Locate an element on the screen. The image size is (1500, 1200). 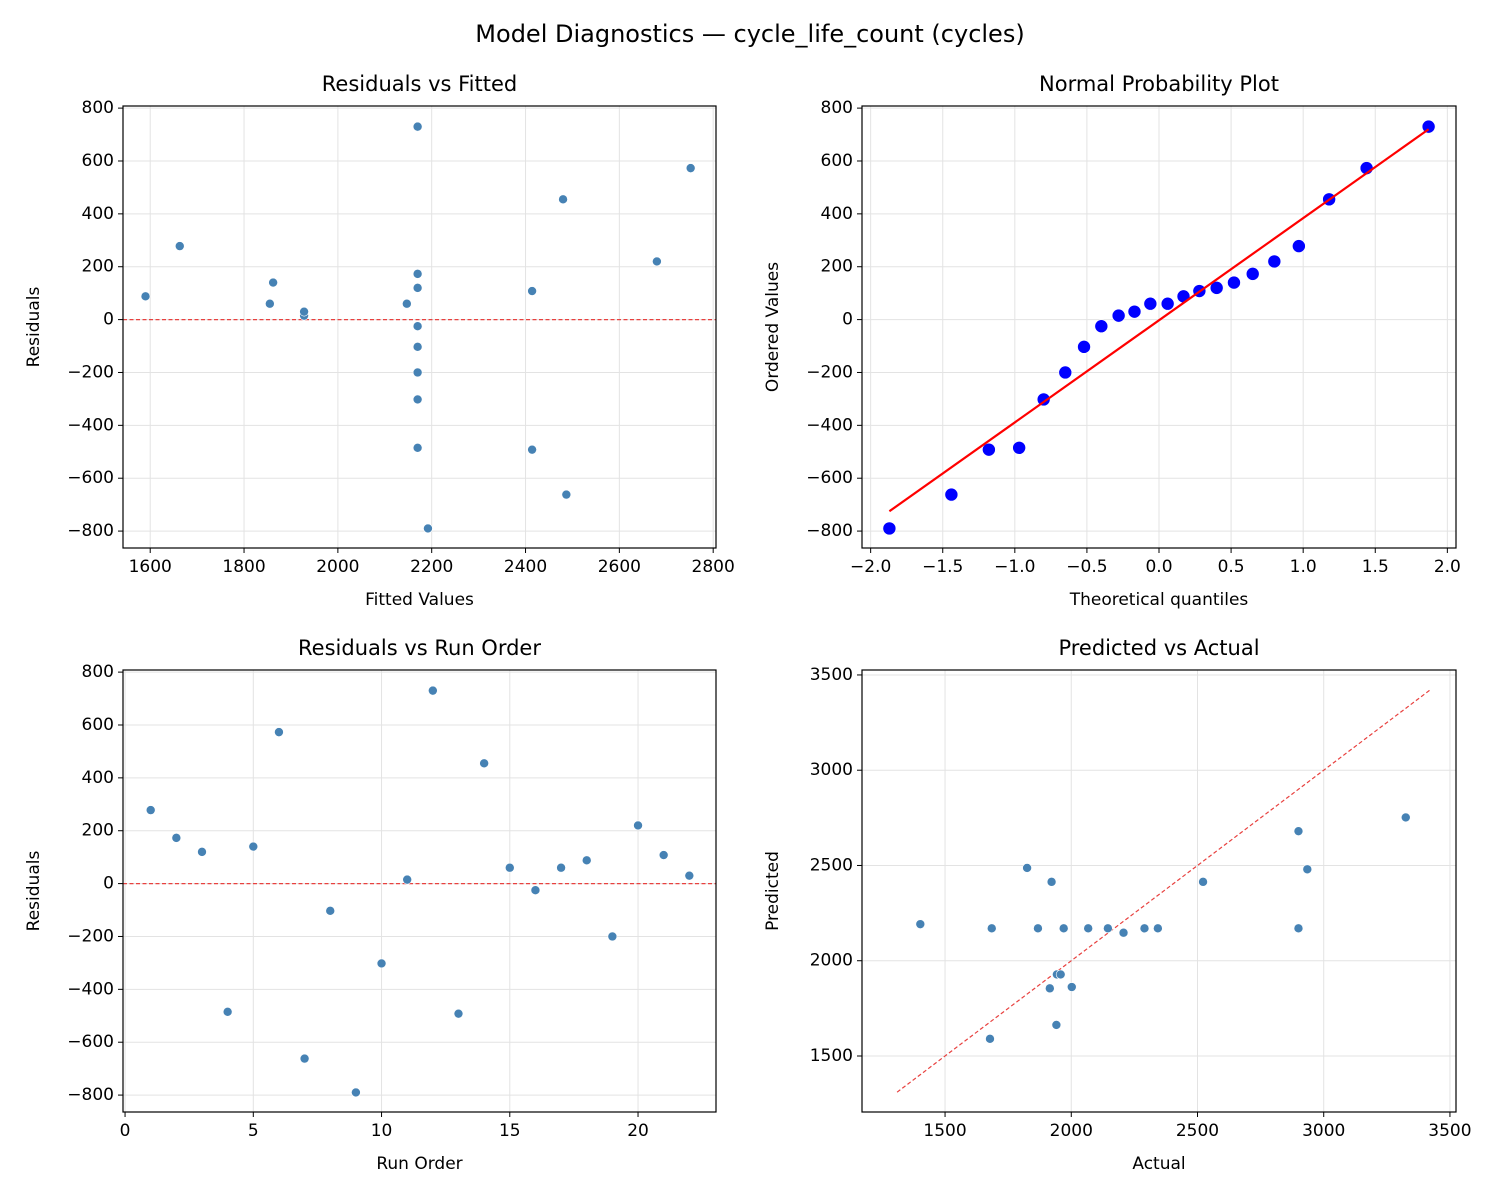
y-tick-label: 2500 is located at coordinates (831, 865).